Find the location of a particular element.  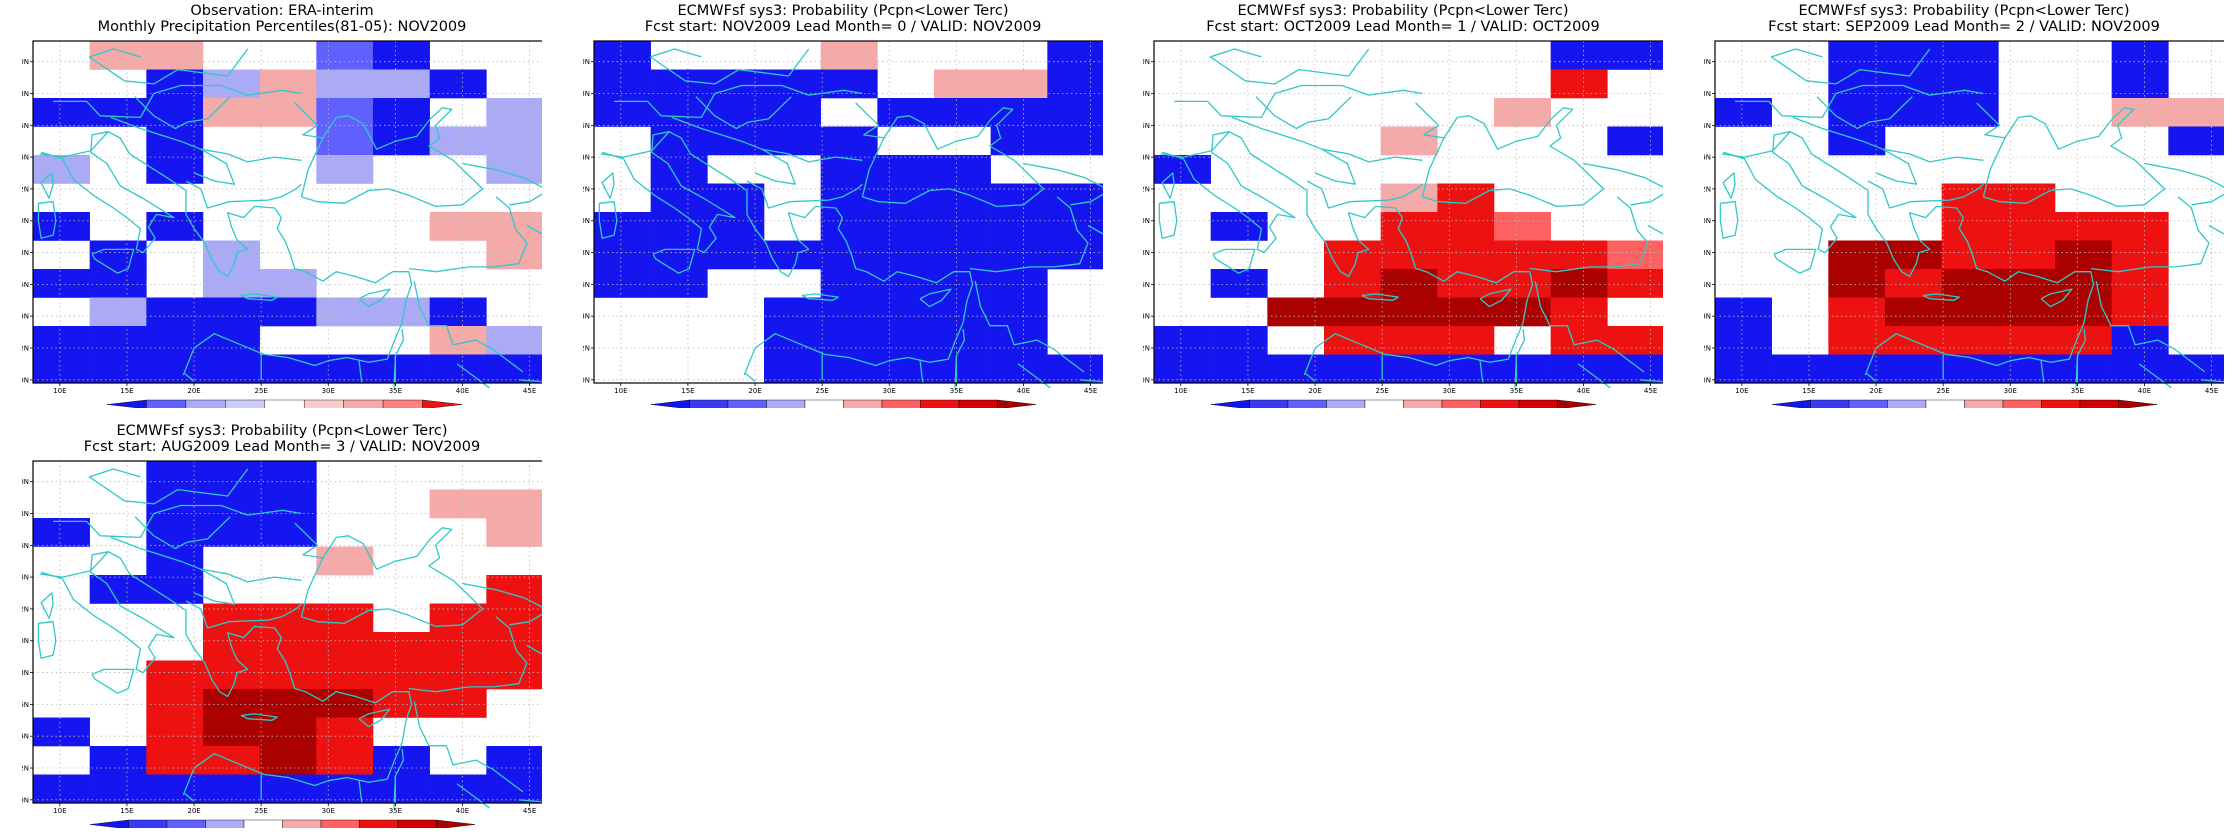

lon-tick-label: 10E is located at coordinates (59, 811).